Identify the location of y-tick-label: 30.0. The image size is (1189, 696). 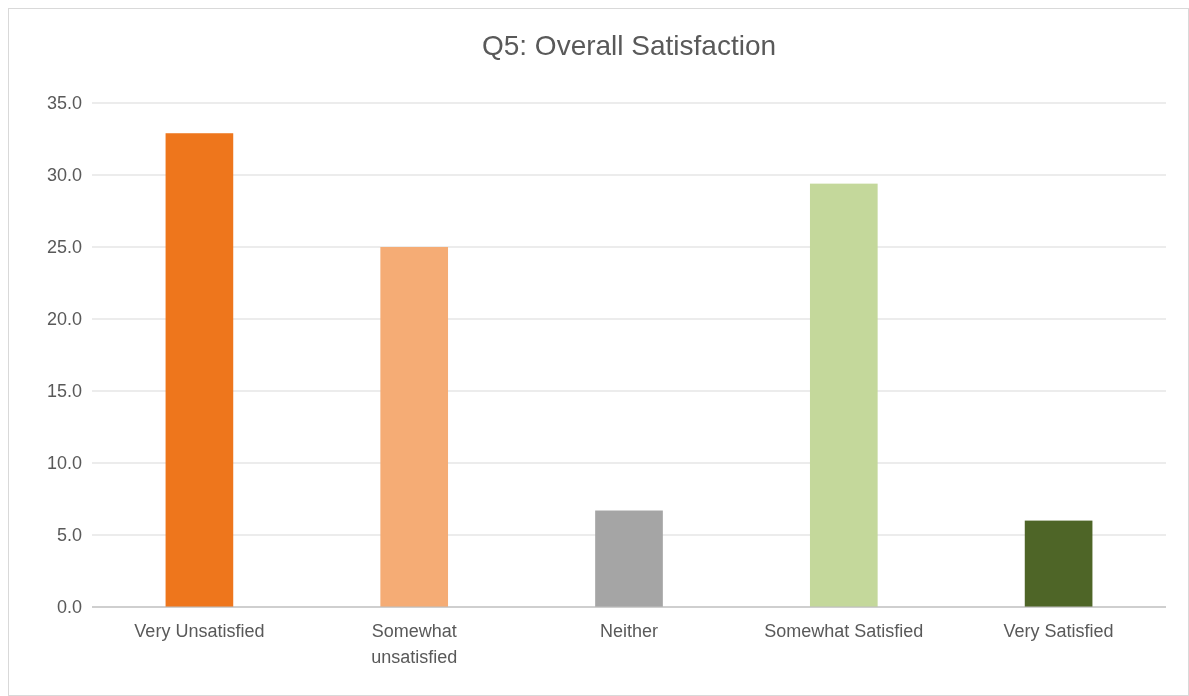
(64, 175).